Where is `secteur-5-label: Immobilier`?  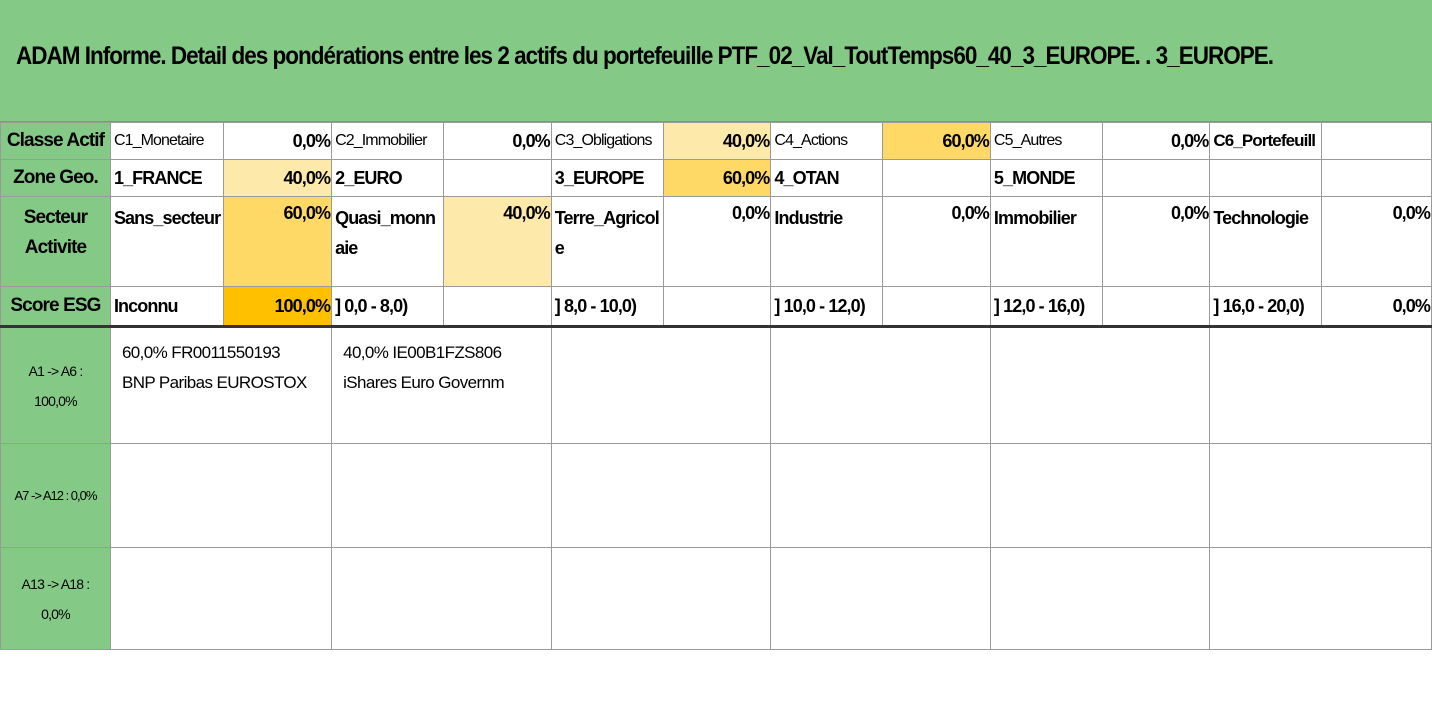 secteur-5-label: Immobilier is located at coordinates (1046, 241).